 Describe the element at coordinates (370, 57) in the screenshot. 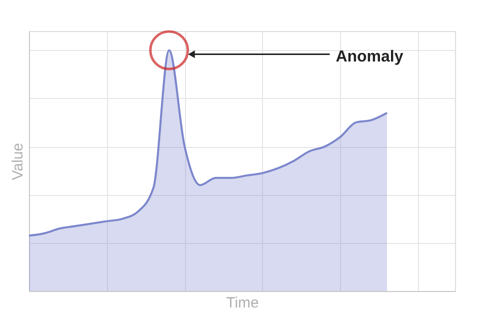

I see `annotation: Anomaly` at that location.